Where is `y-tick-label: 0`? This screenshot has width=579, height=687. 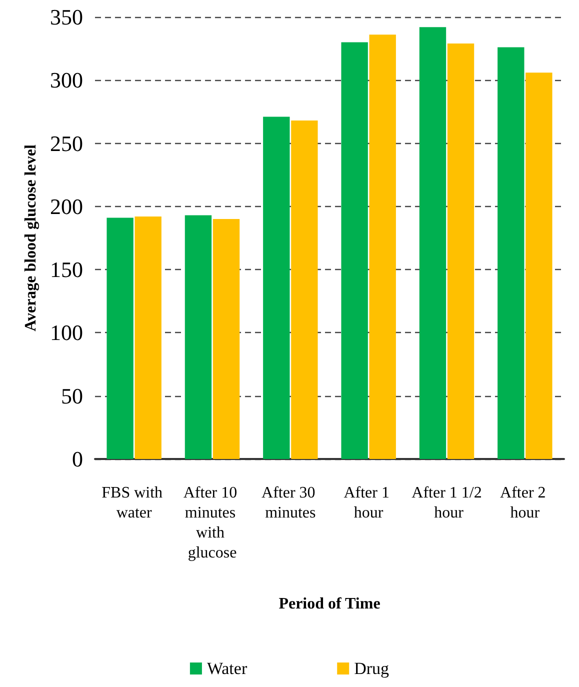 y-tick-label: 0 is located at coordinates (77, 459).